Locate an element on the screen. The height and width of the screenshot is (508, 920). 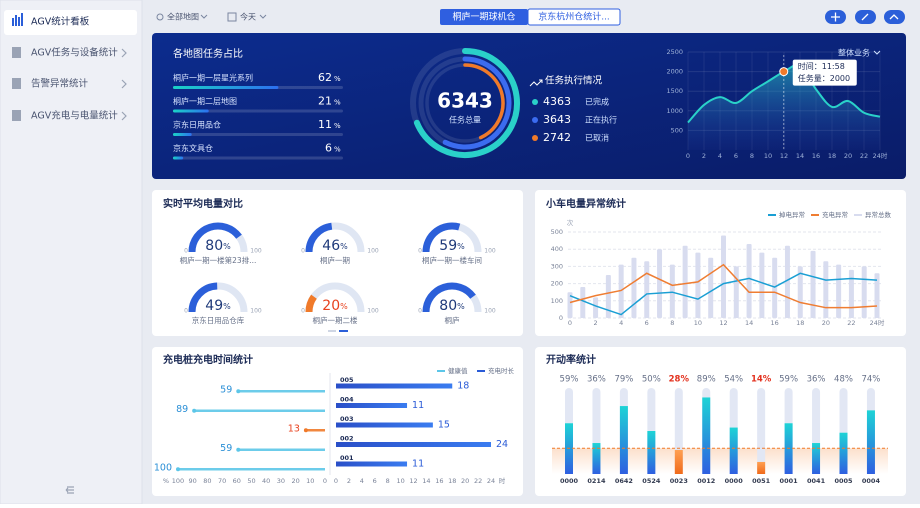
y-tick-label: 1000 is located at coordinates (674, 111).